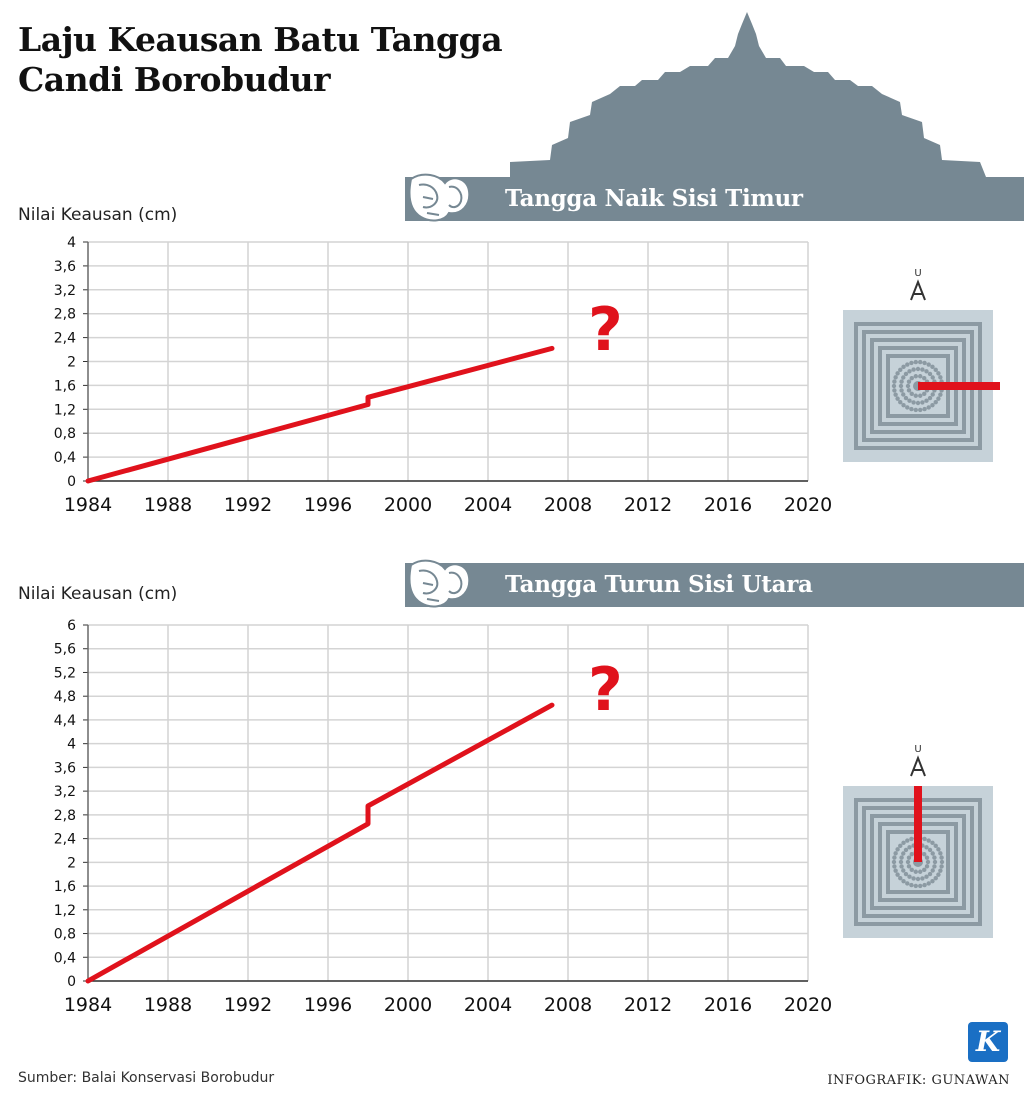 The height and width of the screenshot is (1102, 1024). Describe the element at coordinates (146, 1078) in the screenshot. I see `source-note: Sumber: Balai Konservasi Borobudur` at that location.